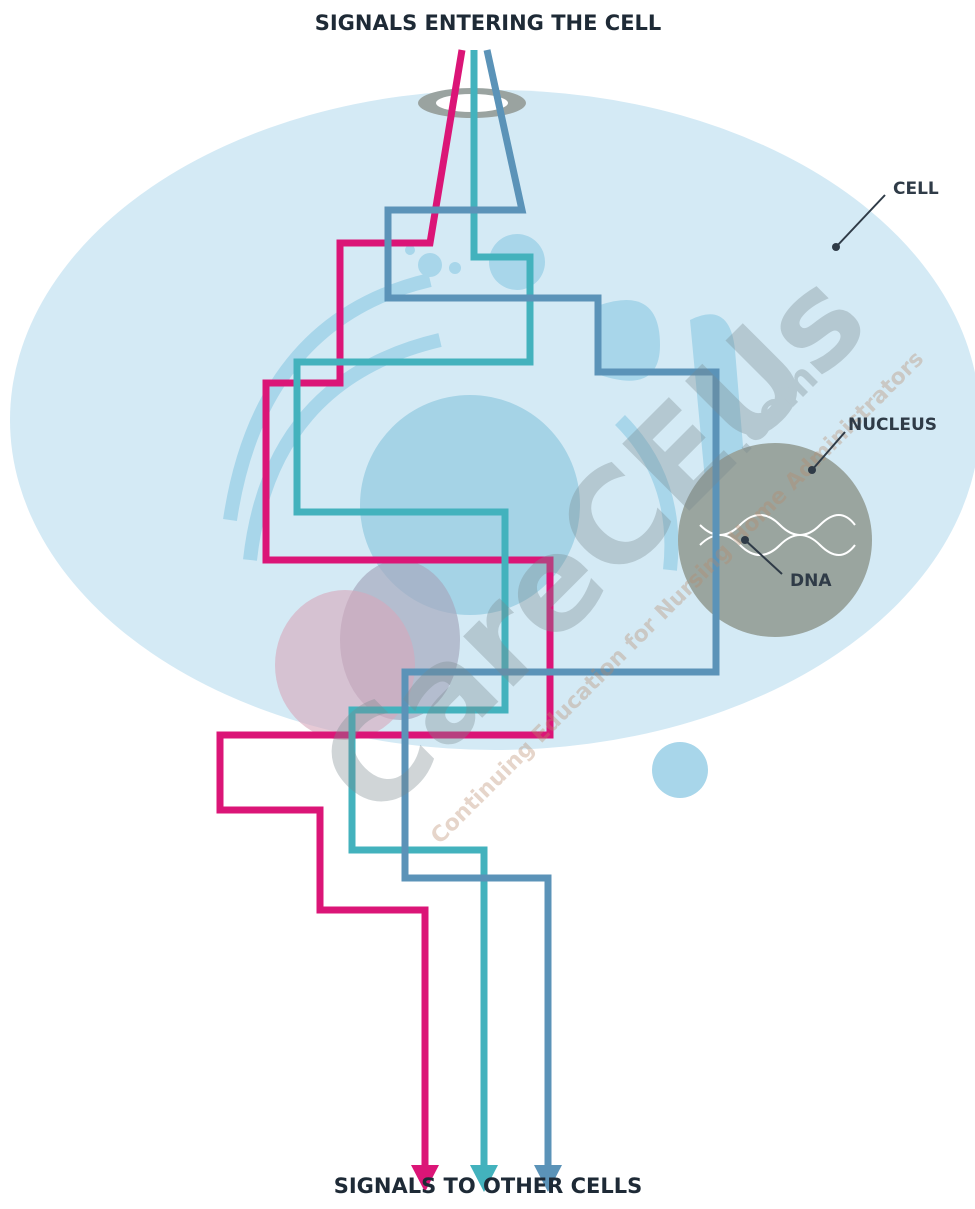  What do you see at coordinates (425, 1178) in the screenshot?
I see `arrow-pink` at bounding box center [425, 1178].